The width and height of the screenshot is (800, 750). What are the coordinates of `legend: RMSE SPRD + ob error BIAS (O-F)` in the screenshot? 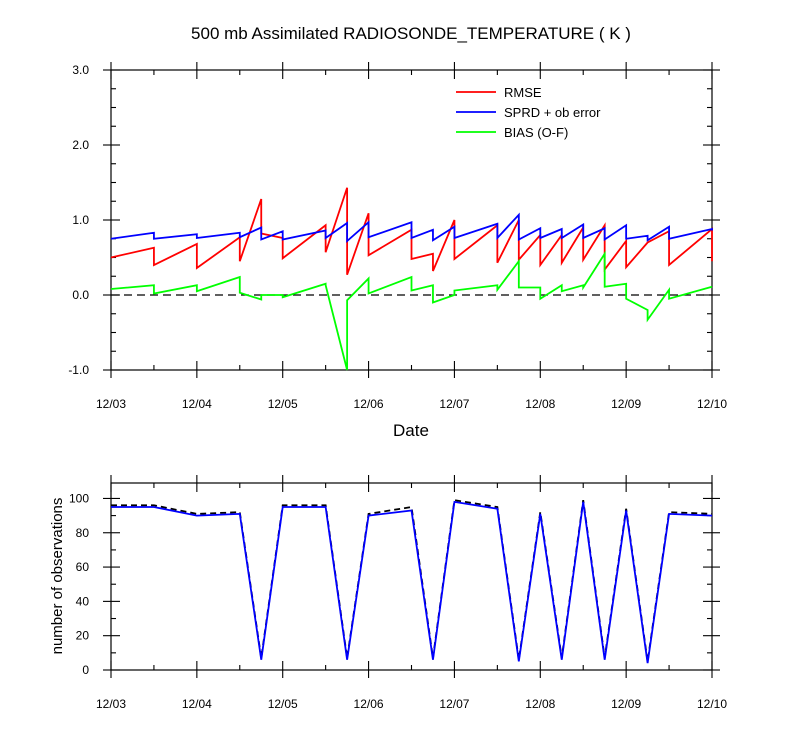 It's located at (528, 112).